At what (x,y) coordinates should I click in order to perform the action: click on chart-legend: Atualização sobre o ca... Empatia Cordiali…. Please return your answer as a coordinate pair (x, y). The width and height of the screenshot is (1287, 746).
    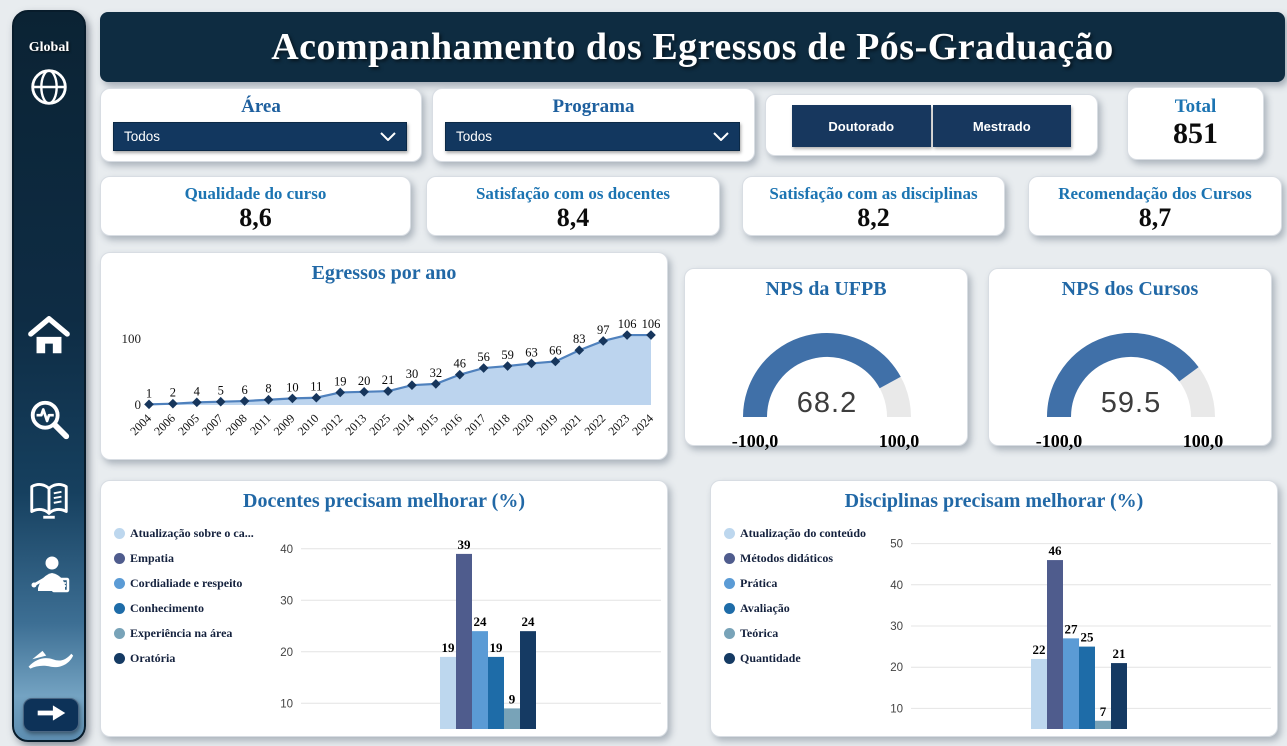
    Looking at the image, I should click on (184, 596).